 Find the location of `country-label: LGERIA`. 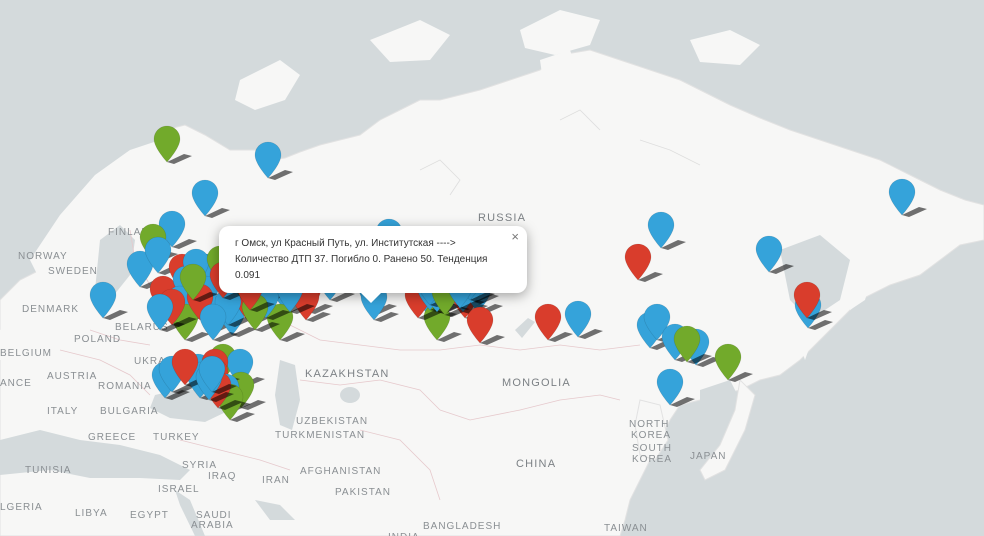

country-label: LGERIA is located at coordinates (21, 507).